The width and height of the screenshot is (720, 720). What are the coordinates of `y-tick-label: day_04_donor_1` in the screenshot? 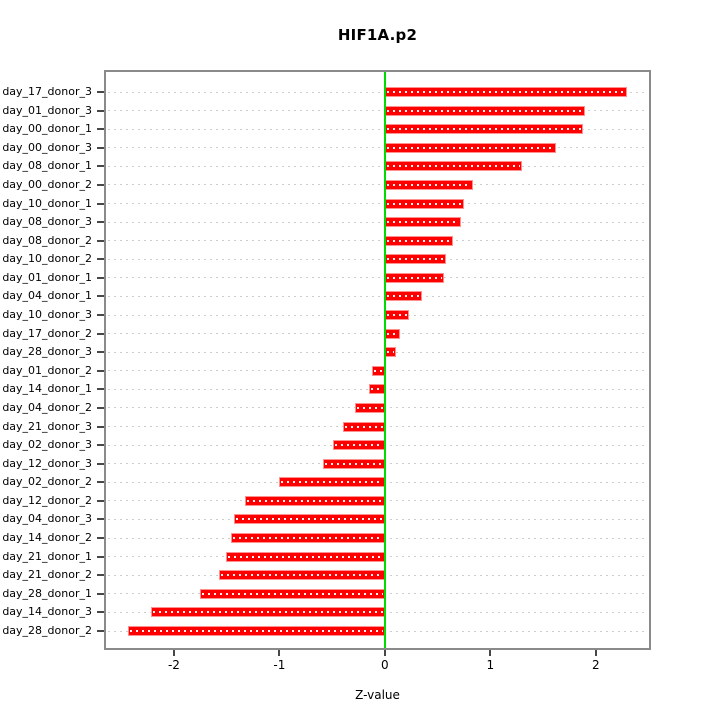 It's located at (47, 296).